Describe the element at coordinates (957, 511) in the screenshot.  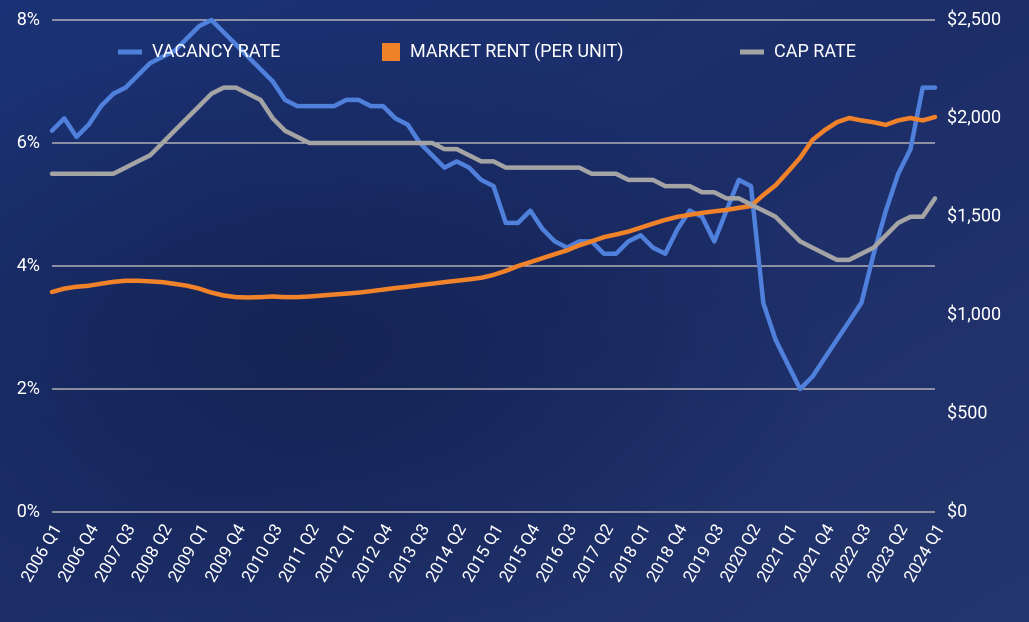
I see `y2-tick-label: $0` at that location.